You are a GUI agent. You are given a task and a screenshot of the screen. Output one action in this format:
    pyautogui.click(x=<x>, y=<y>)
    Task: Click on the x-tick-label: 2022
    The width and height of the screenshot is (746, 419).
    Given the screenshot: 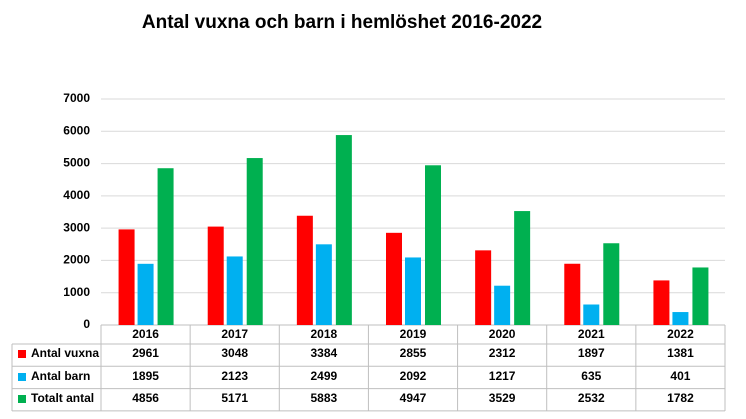 What is the action you would take?
    pyautogui.click(x=680, y=334)
    